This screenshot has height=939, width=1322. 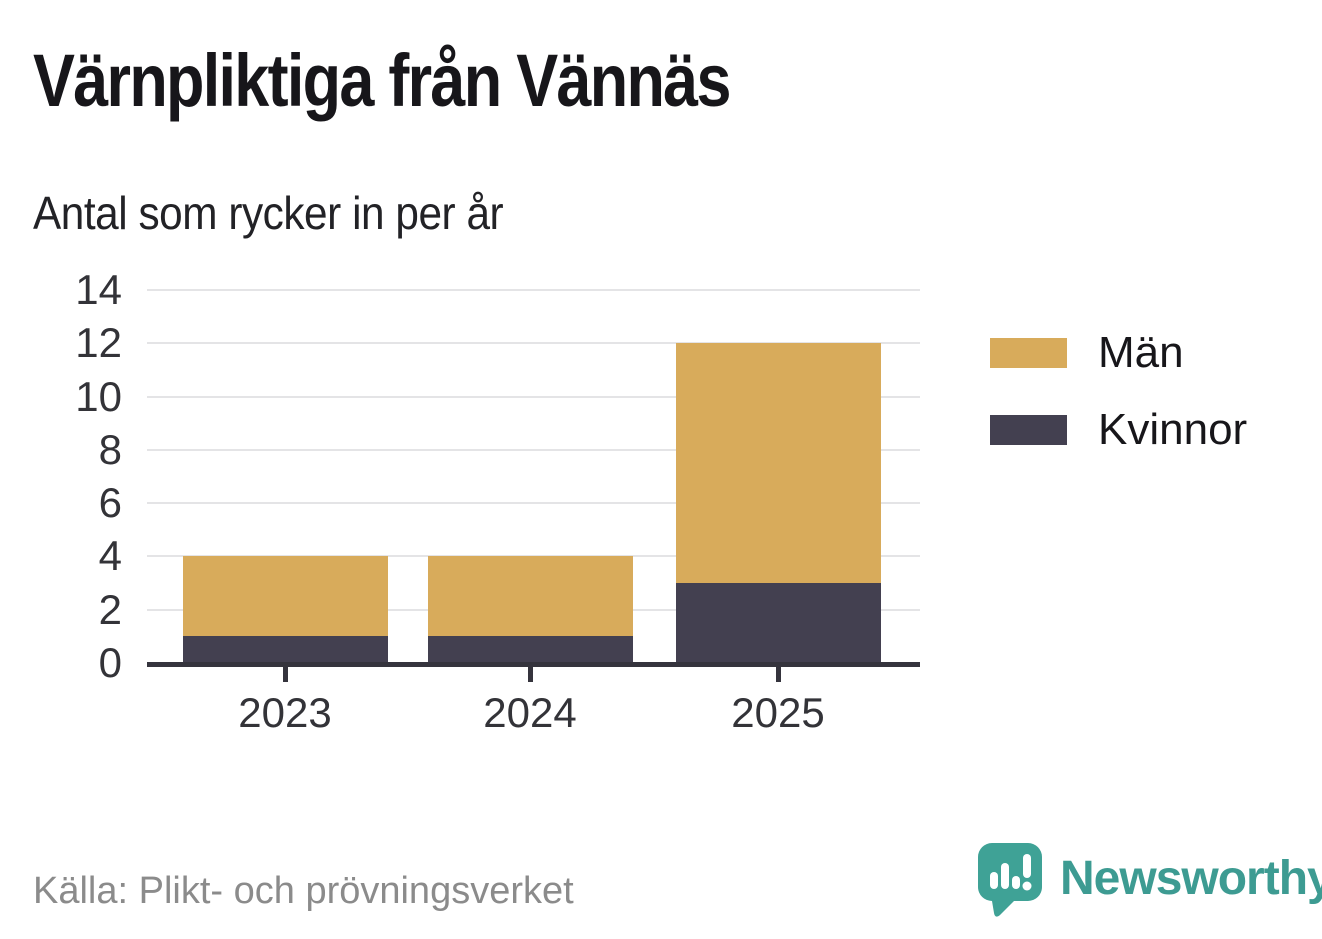 I want to click on bar-segment-män-2024, so click(x=530, y=596).